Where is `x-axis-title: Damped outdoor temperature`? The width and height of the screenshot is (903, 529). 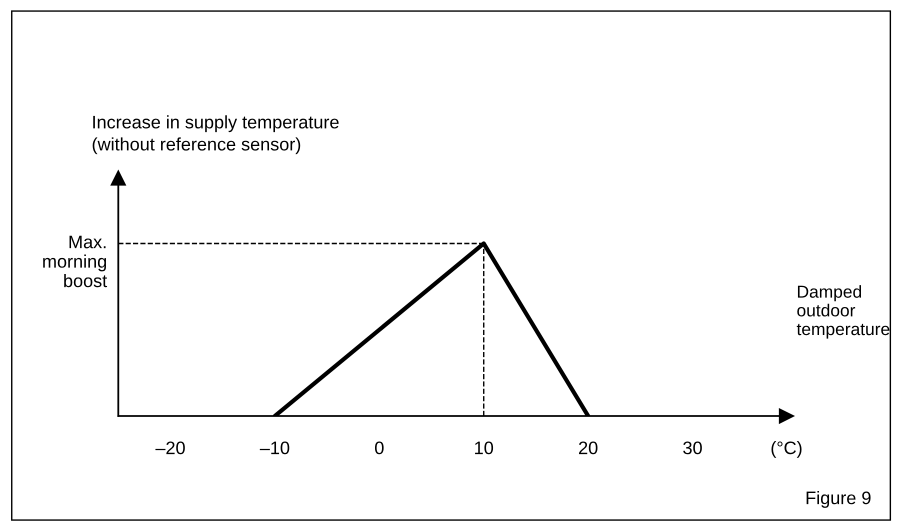 x-axis-title: Damped outdoor temperature is located at coordinates (843, 312).